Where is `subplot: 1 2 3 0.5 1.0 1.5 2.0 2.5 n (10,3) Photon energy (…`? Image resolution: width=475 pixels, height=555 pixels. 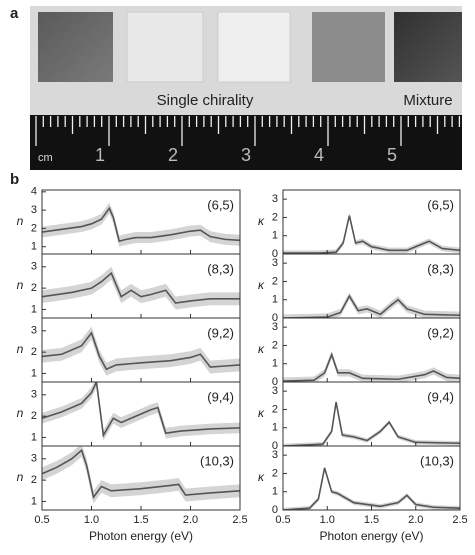 subplot: 1 2 3 0.5 1.0 1.5 2.0 2.5 n (10,3) Photon energy (… is located at coordinates (132, 494).